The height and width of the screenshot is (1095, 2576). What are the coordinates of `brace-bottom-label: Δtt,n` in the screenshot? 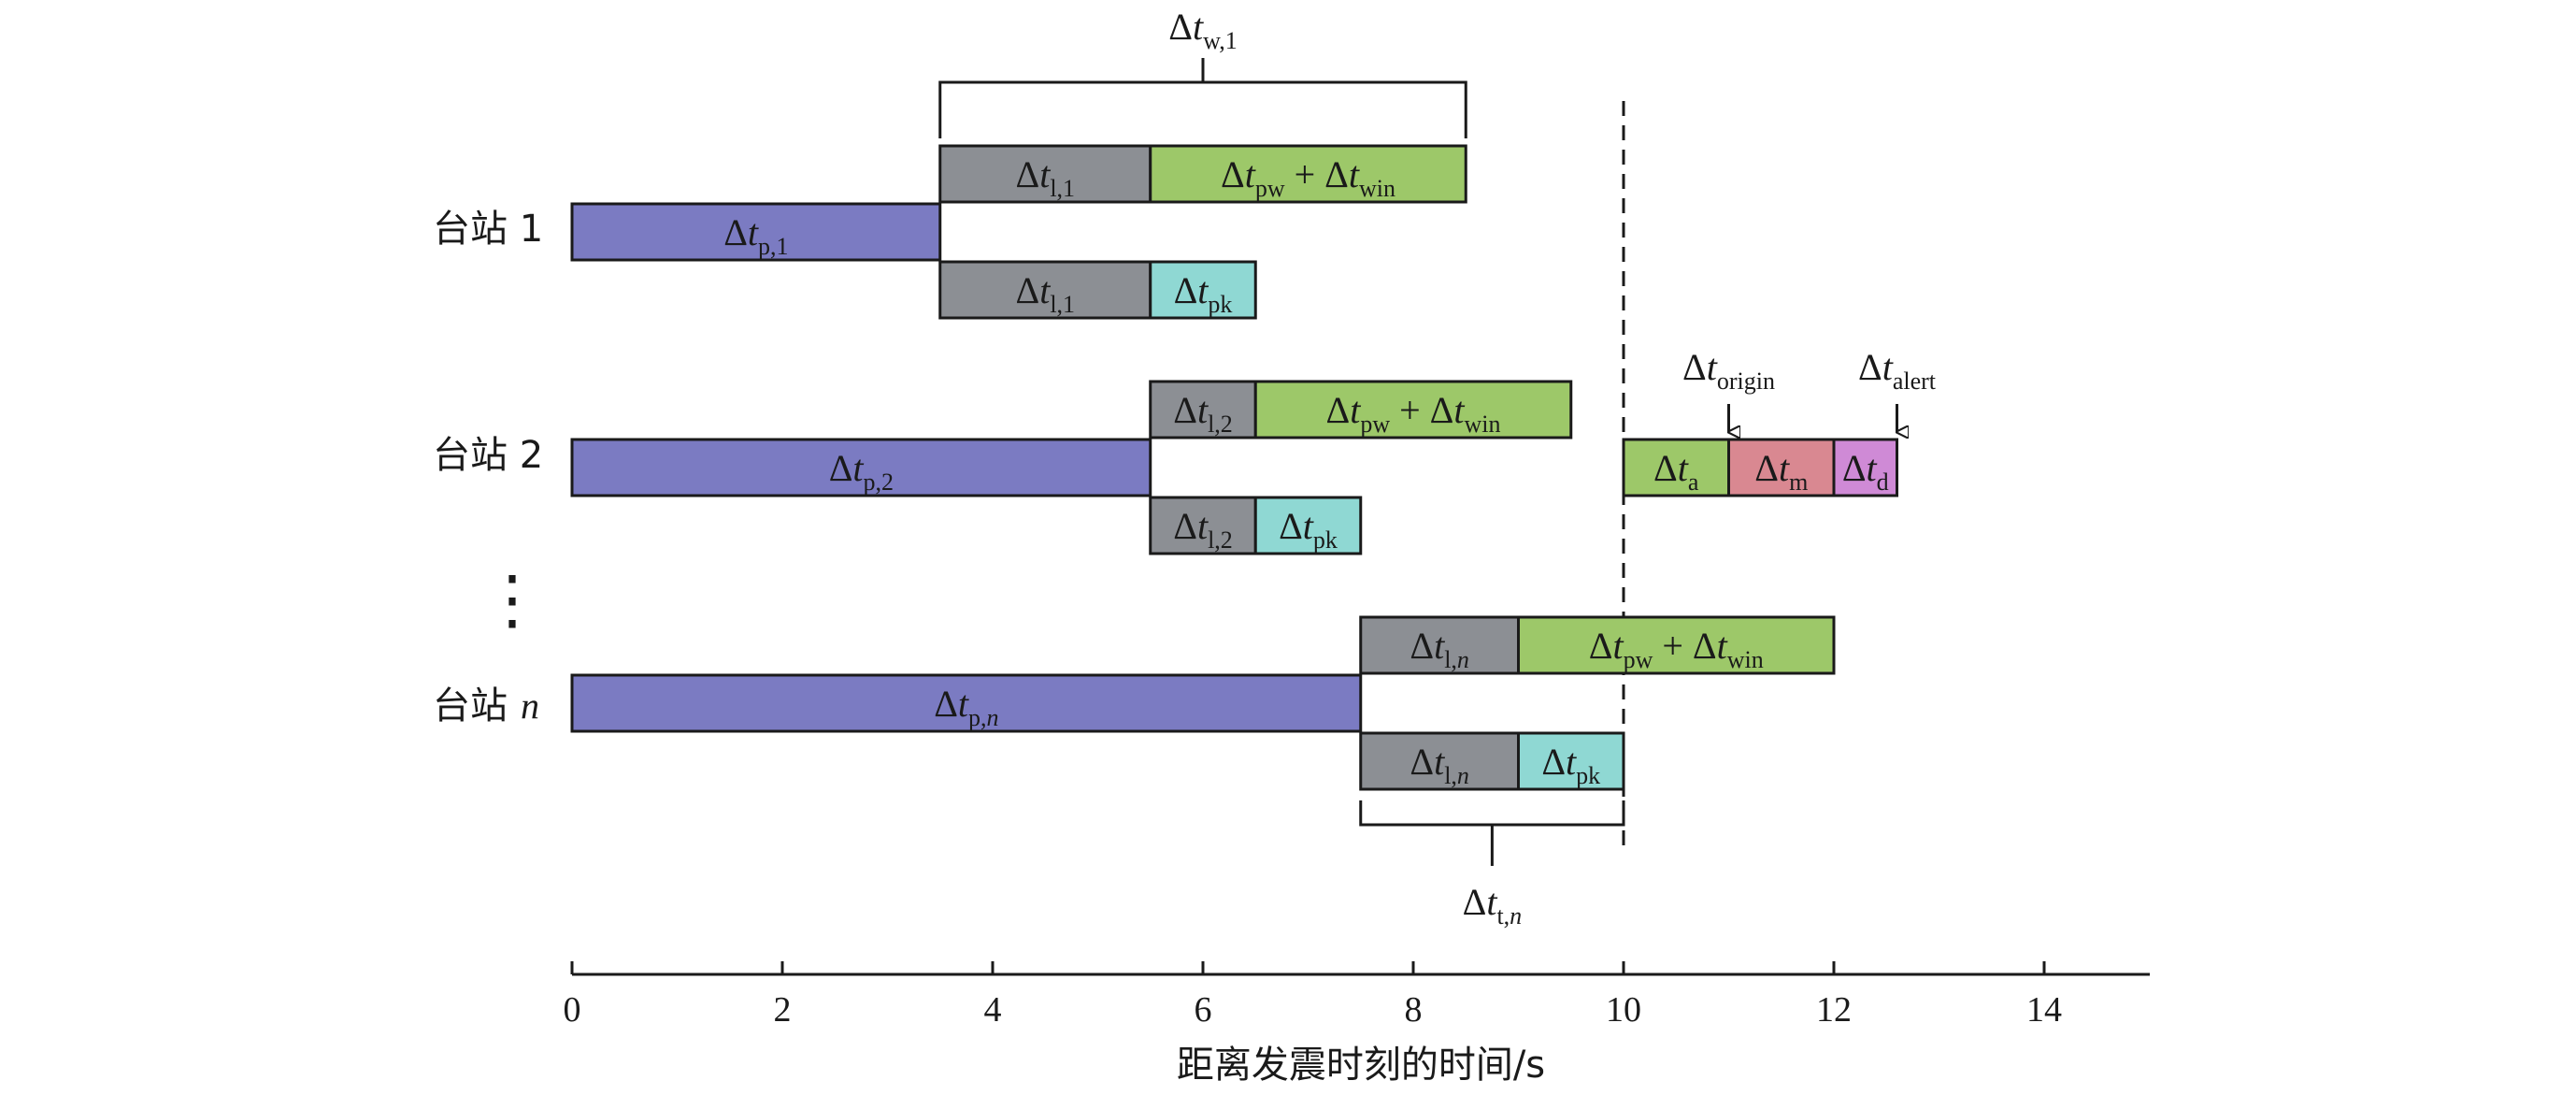 It's located at (1493, 905).